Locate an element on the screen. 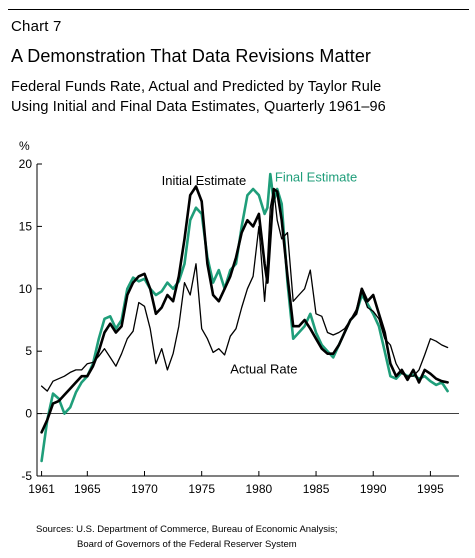 The height and width of the screenshot is (558, 475). x-tick-label: 1961 is located at coordinates (41, 489).